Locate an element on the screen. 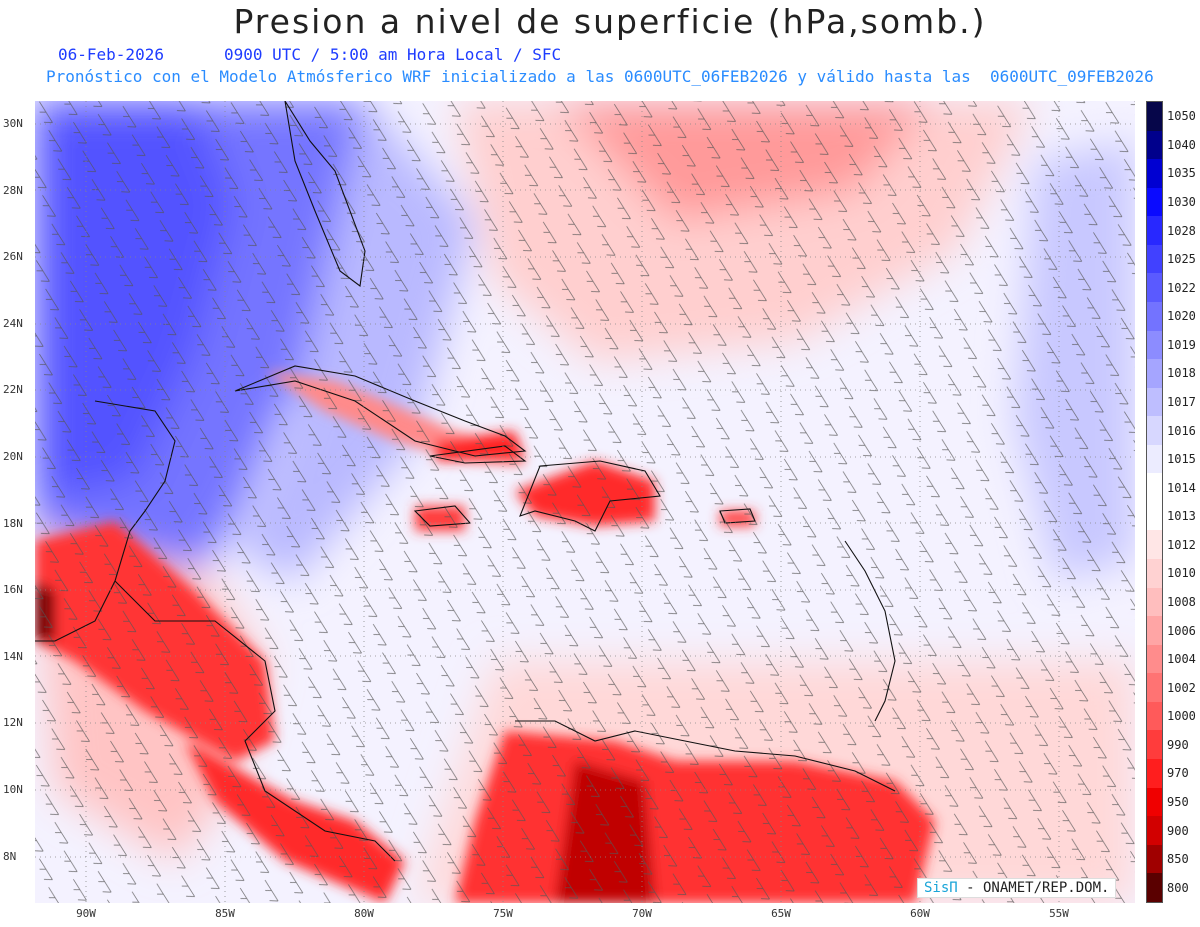  lon-label-70W: 70W is located at coordinates (642, 913).